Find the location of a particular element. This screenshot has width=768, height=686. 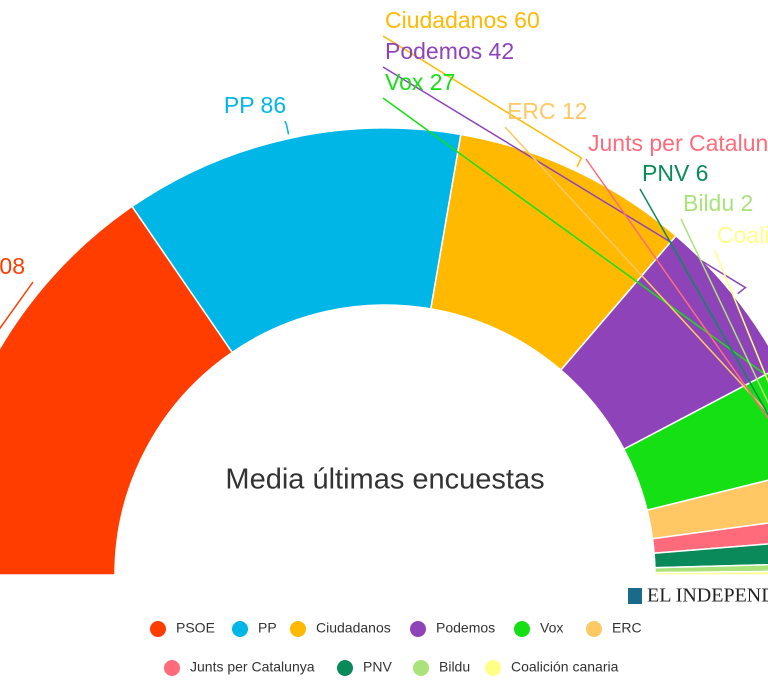

data-label: PP 86 is located at coordinates (255, 105).